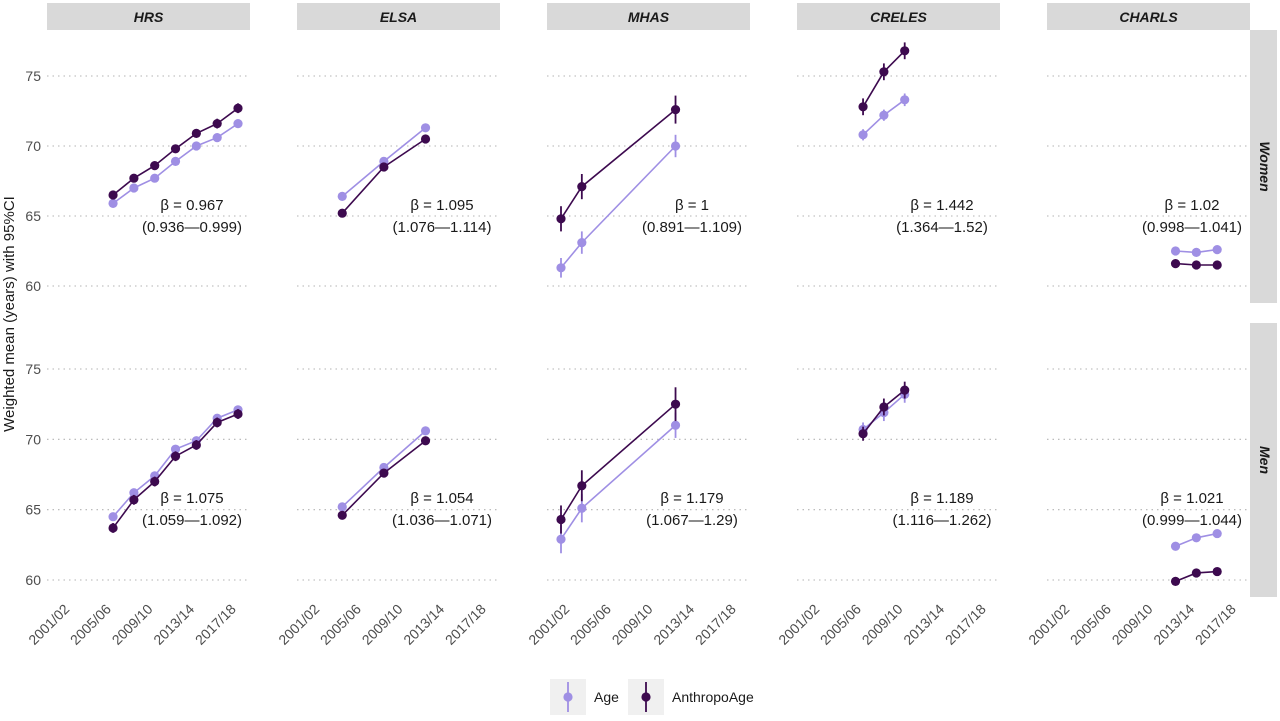 The width and height of the screenshot is (1280, 721). What do you see at coordinates (692, 205) in the screenshot?
I see `beta-annotation: β = 1` at bounding box center [692, 205].